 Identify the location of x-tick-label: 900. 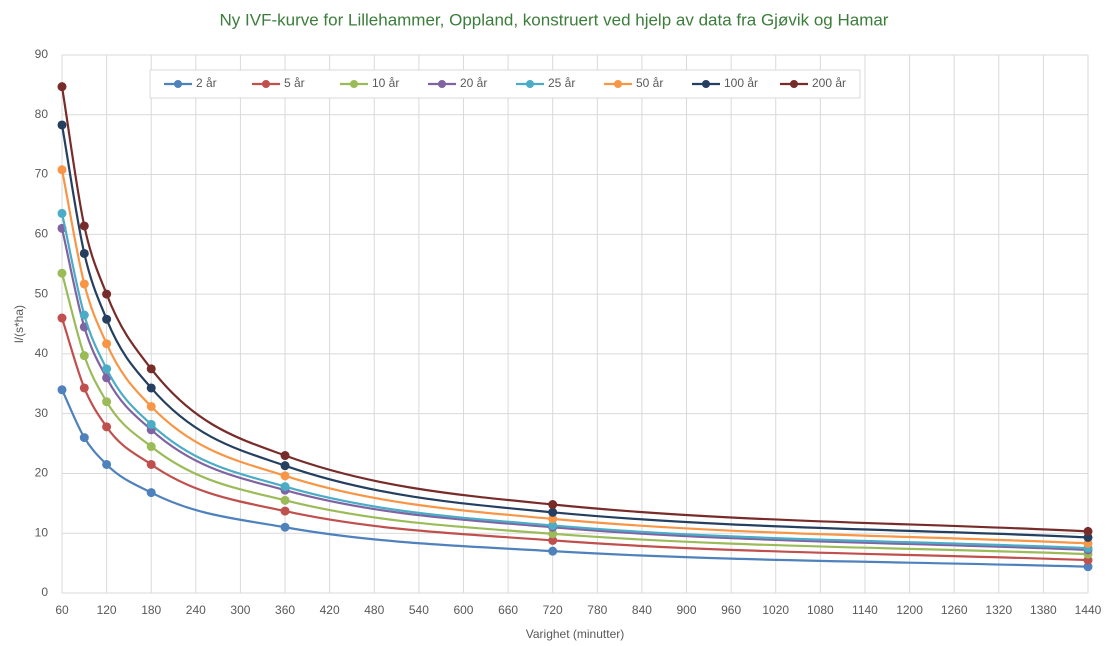
(687, 610).